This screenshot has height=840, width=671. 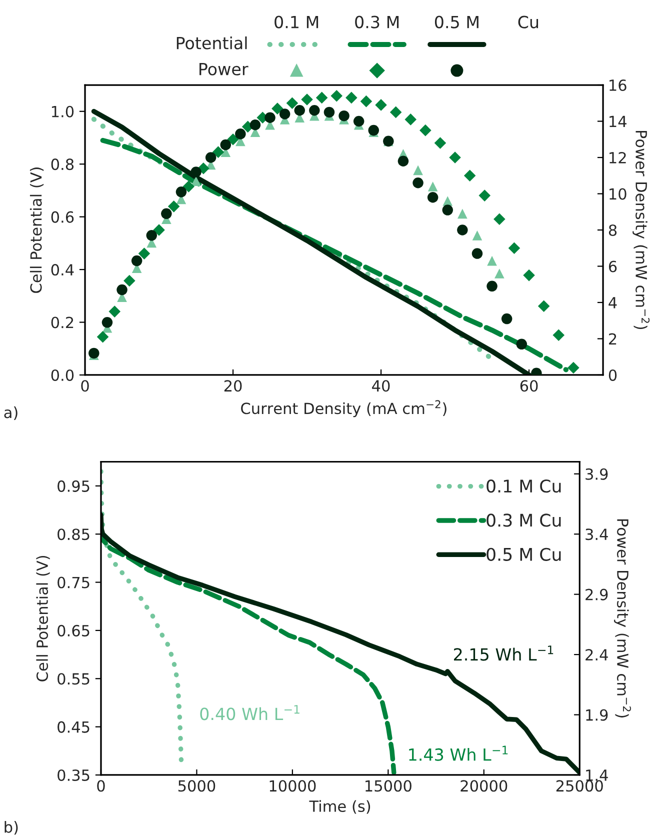 What do you see at coordinates (11, 828) in the screenshot?
I see `text: b)` at bounding box center [11, 828].